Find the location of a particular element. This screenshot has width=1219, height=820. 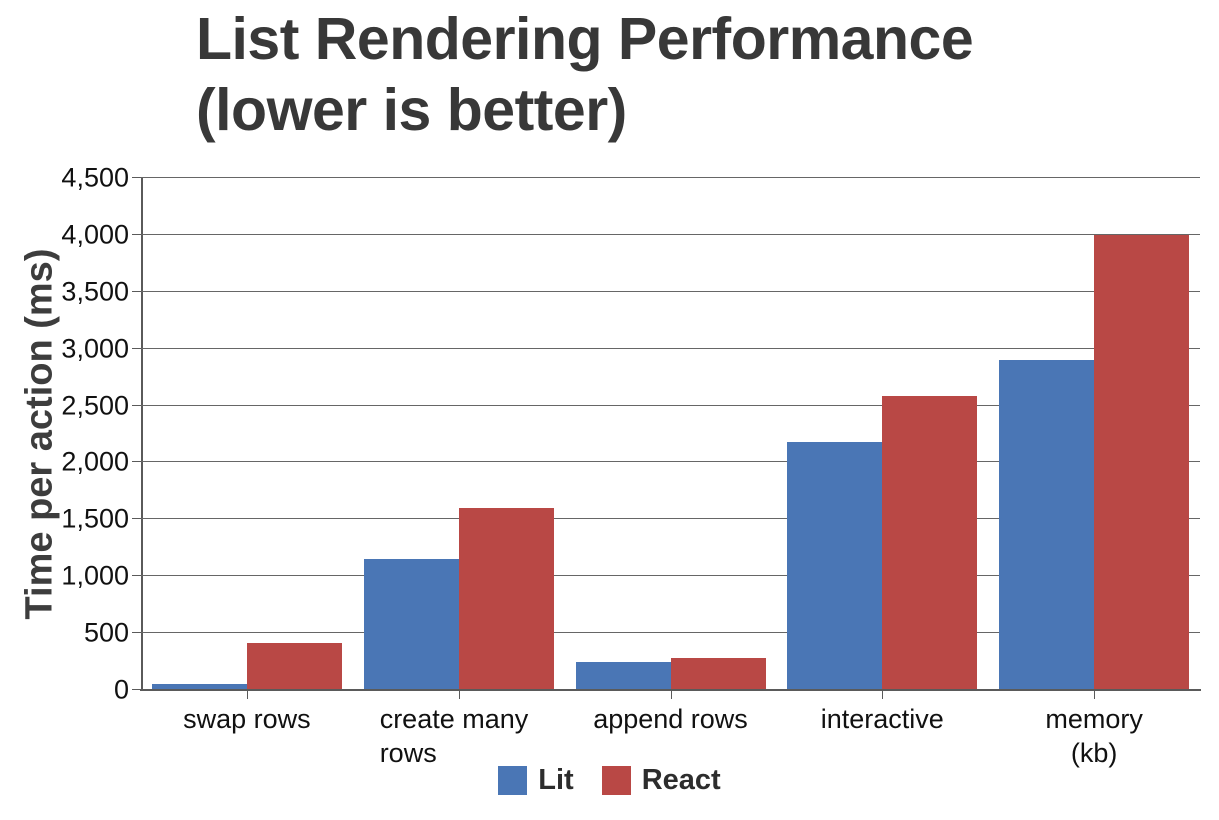

legend: Lit React is located at coordinates (609, 780).